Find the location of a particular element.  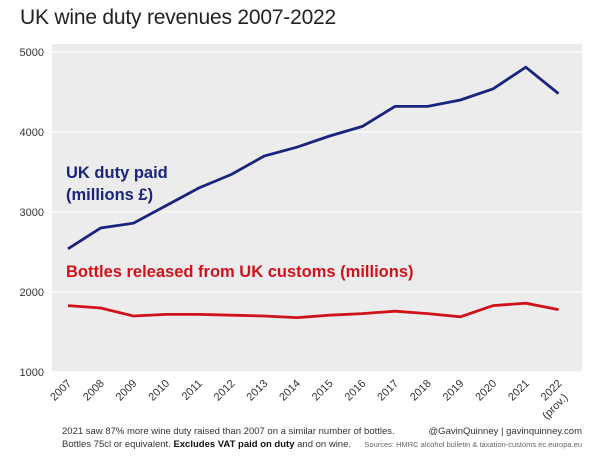

y-tick-label-4000: 4000 is located at coordinates (32, 133).